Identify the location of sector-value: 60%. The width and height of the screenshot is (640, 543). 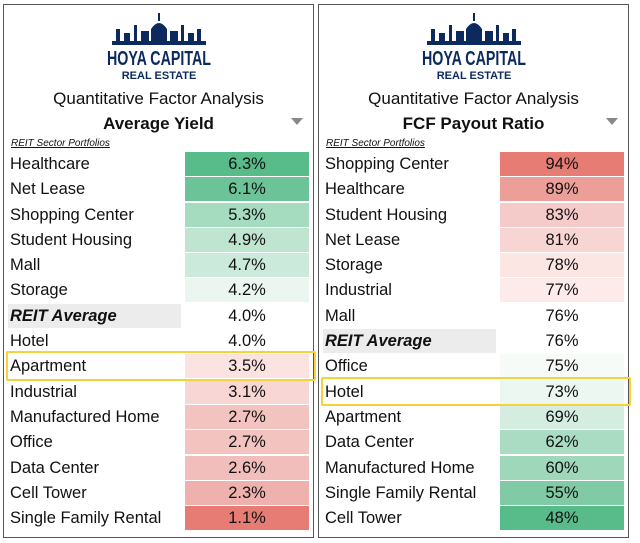
(562, 468).